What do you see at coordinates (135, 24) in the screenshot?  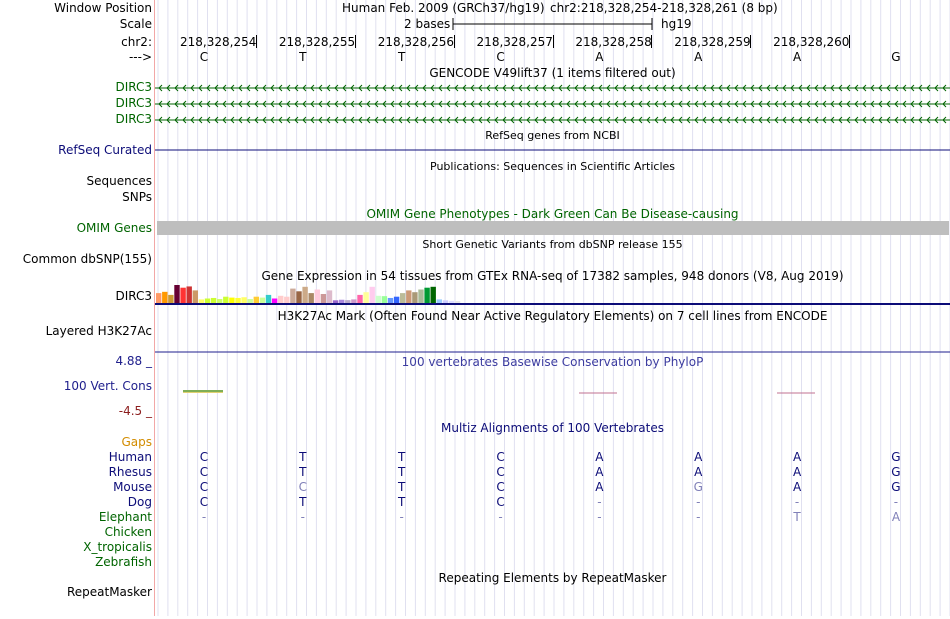 I see `track-label-scale: Scale` at bounding box center [135, 24].